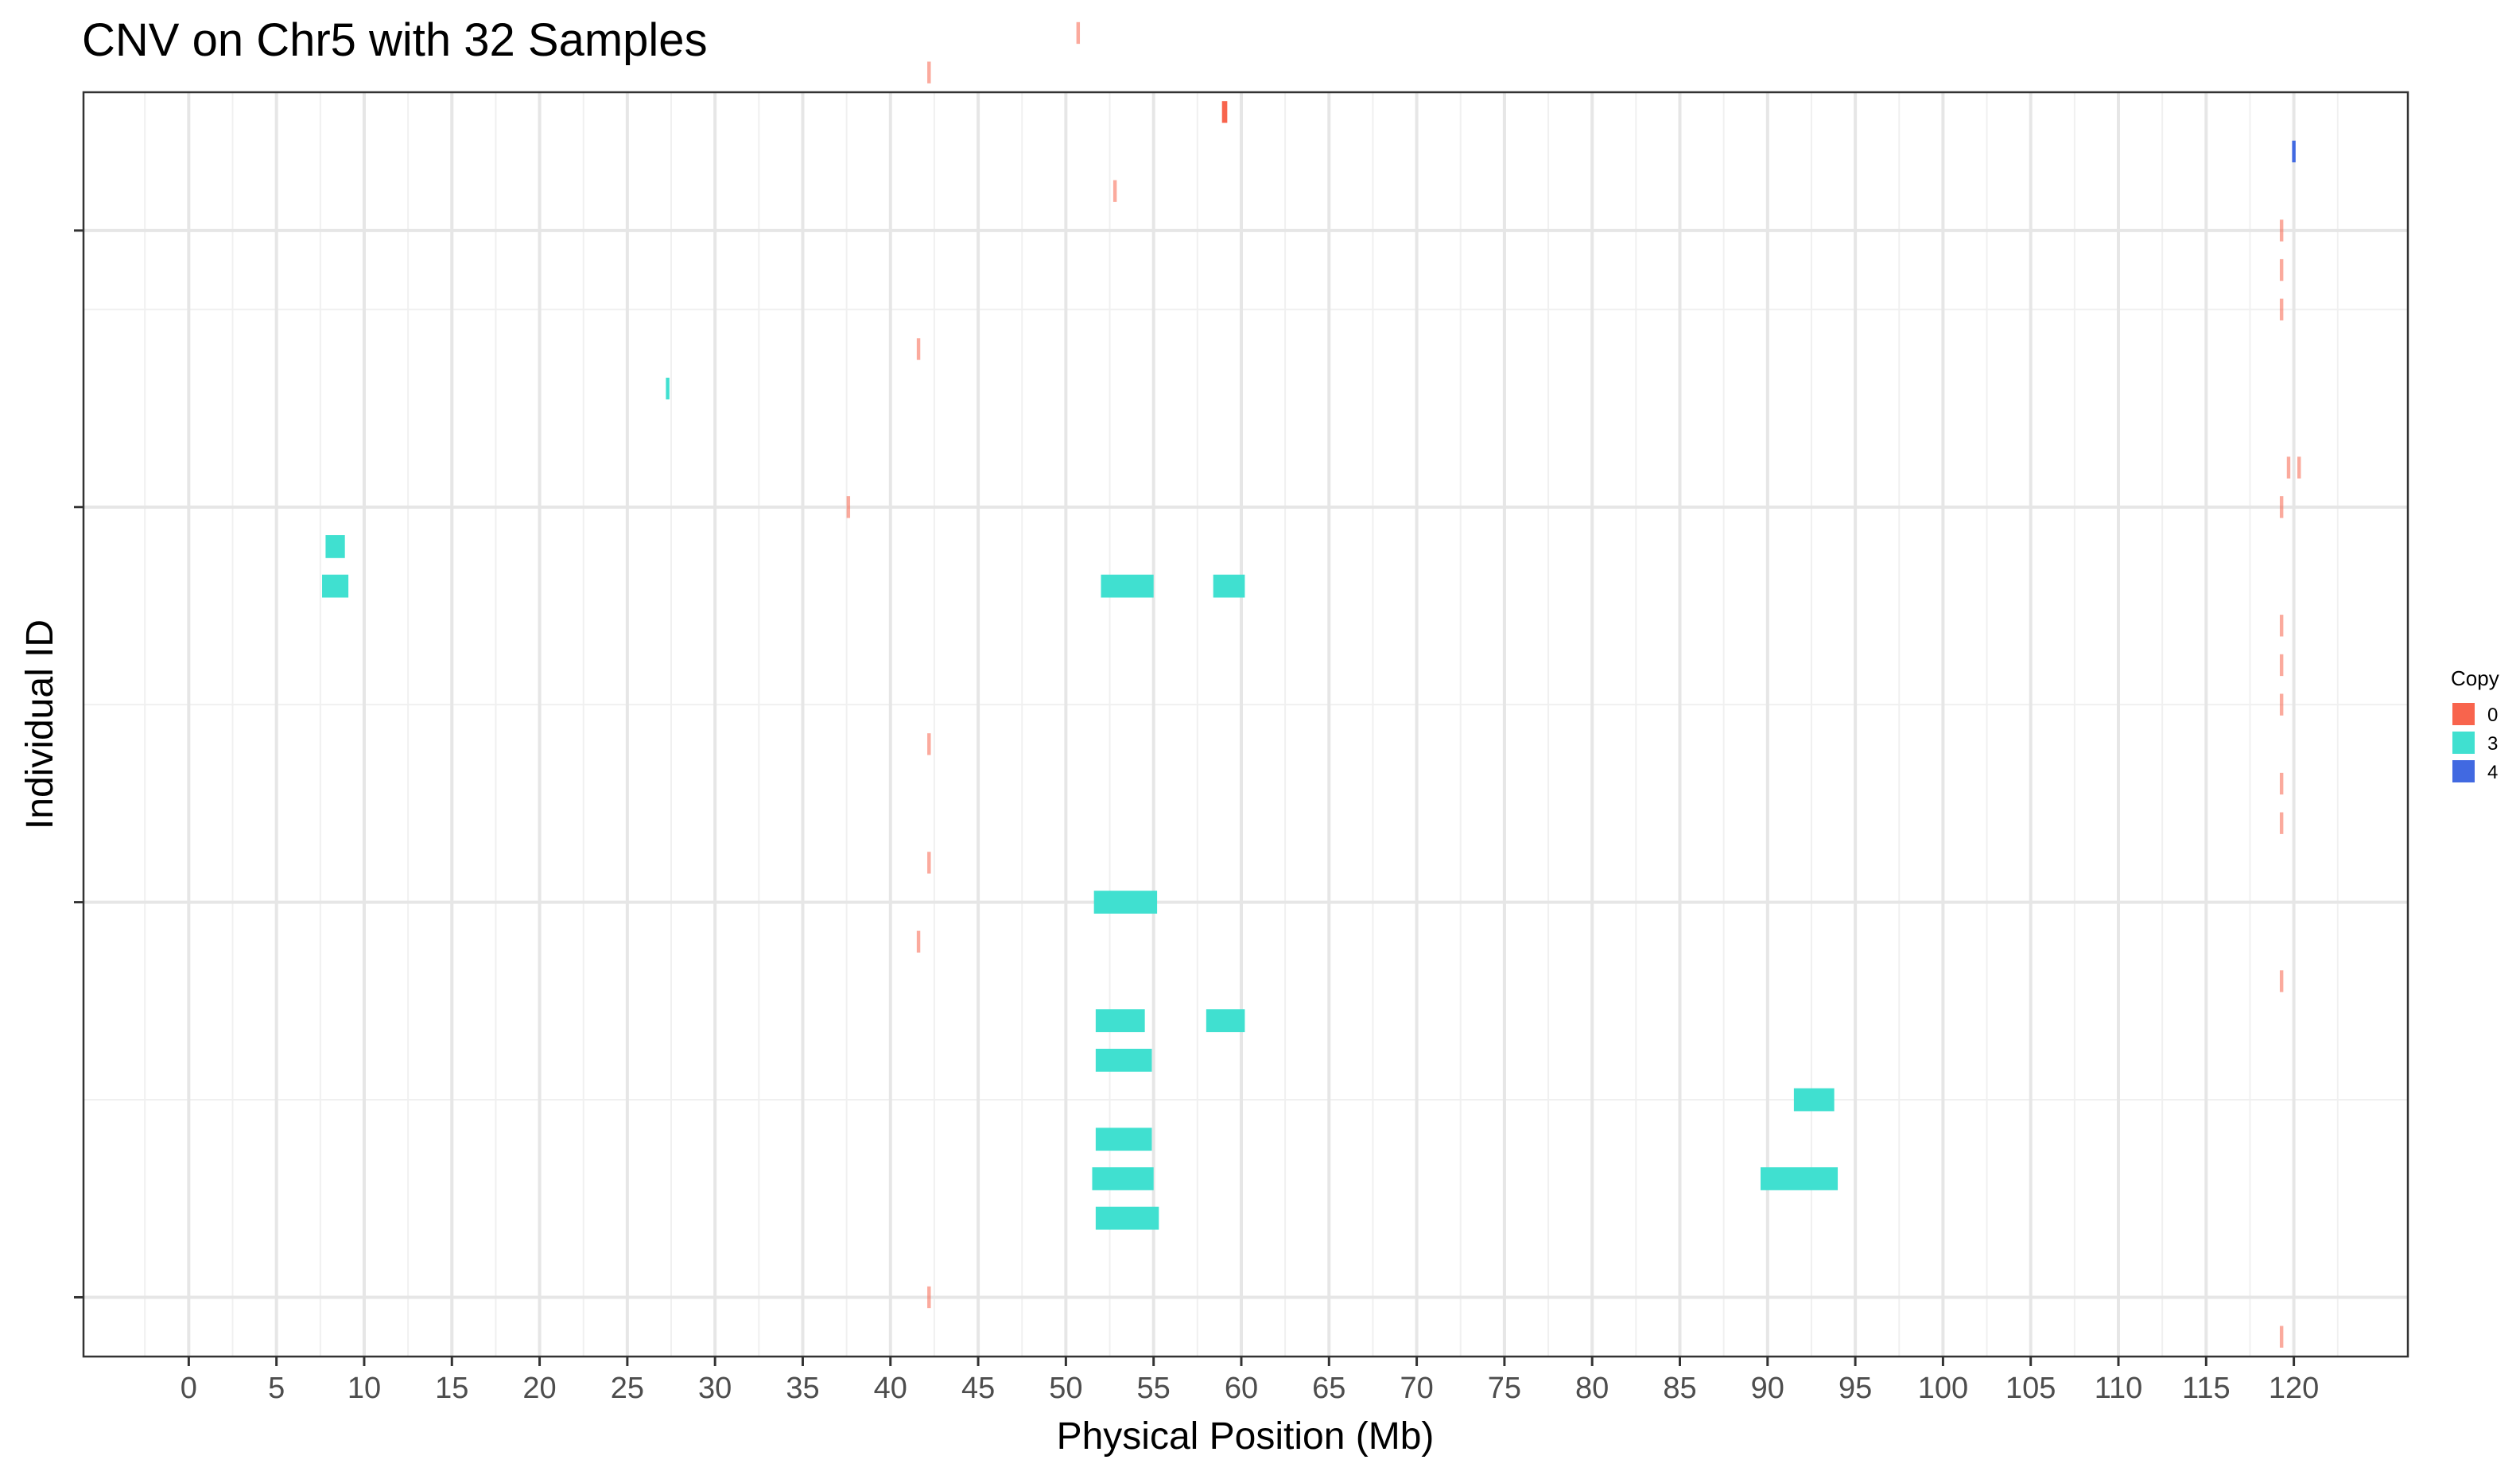 The image size is (2520, 1479). Describe the element at coordinates (40, 724) in the screenshot. I see `y-axis-title: Individual ID` at that location.